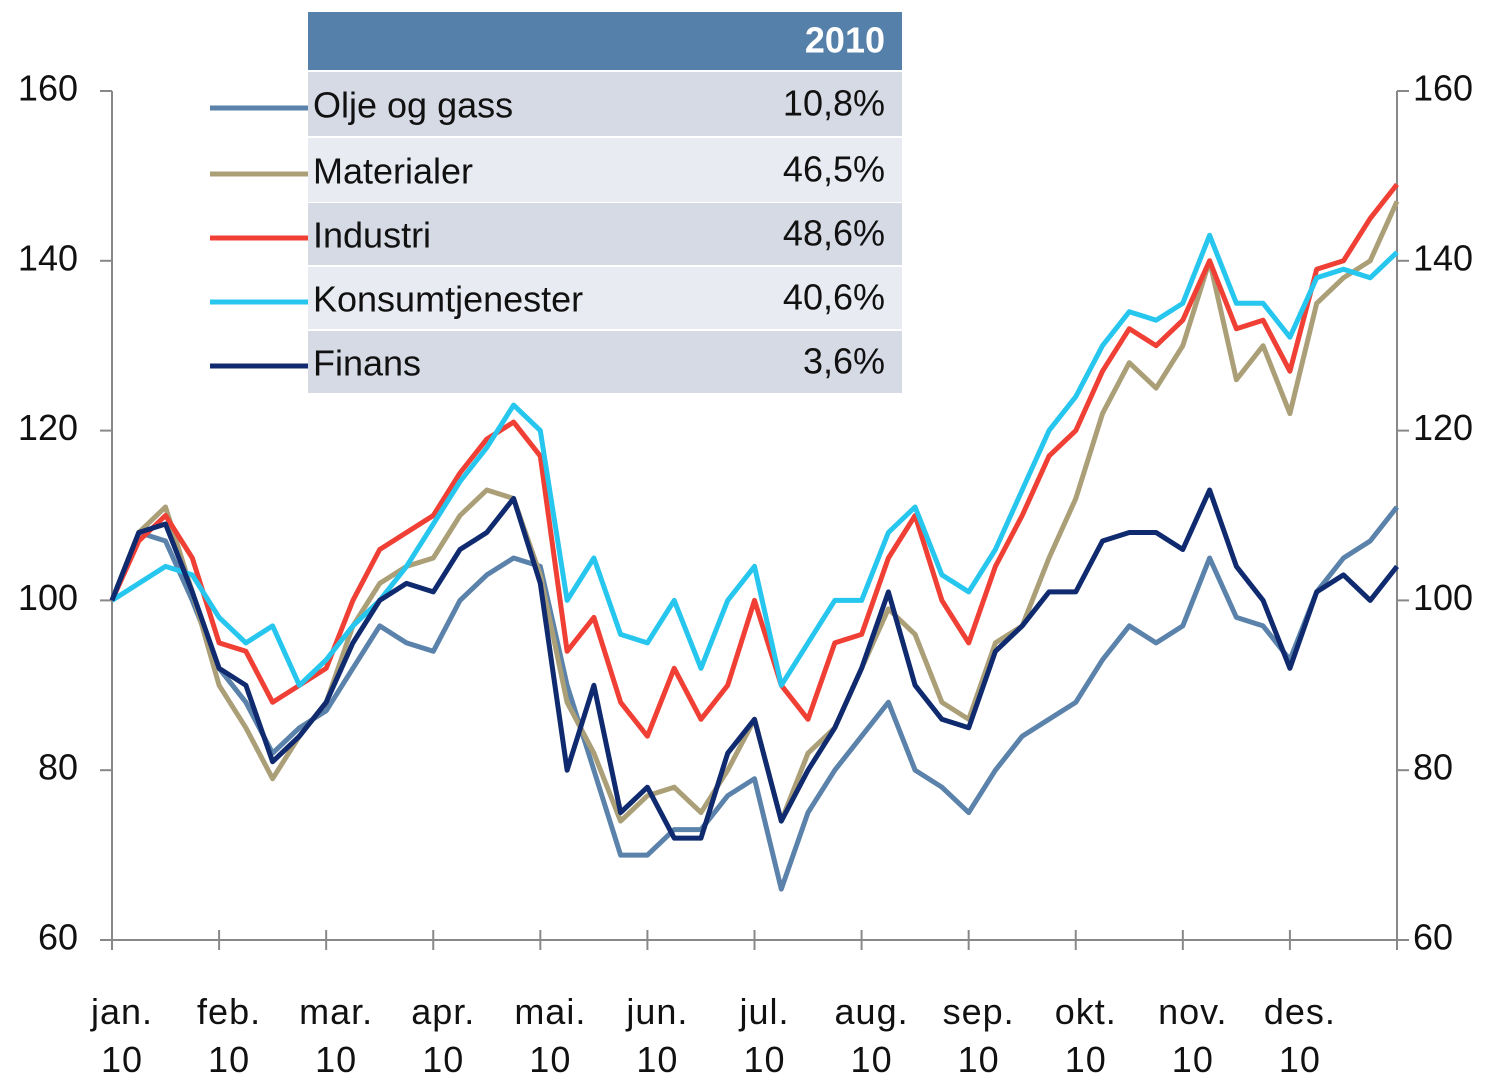 The image size is (1511, 1084). Describe the element at coordinates (443, 1035) in the screenshot. I see `x-tick-label: apr. 10` at that location.